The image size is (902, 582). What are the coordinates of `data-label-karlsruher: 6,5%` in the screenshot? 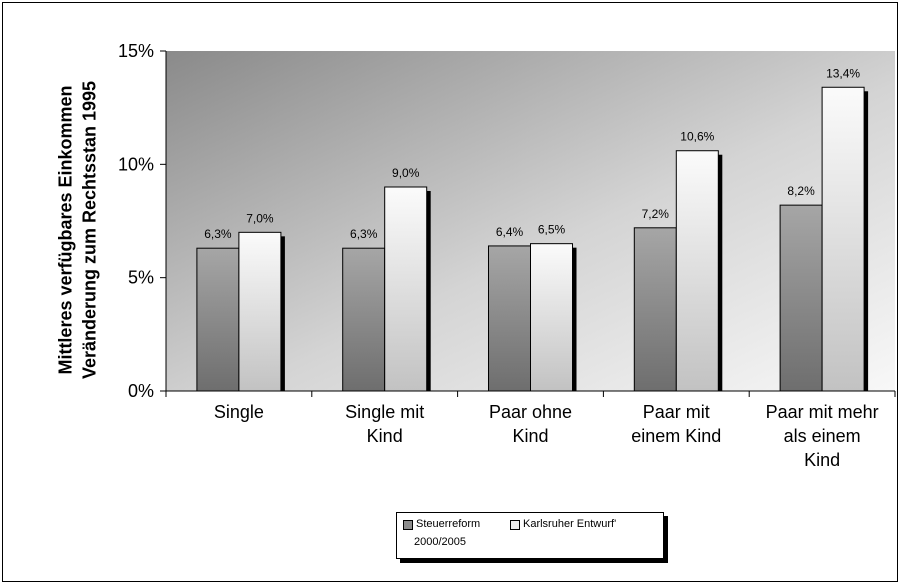 It's located at (552, 230).